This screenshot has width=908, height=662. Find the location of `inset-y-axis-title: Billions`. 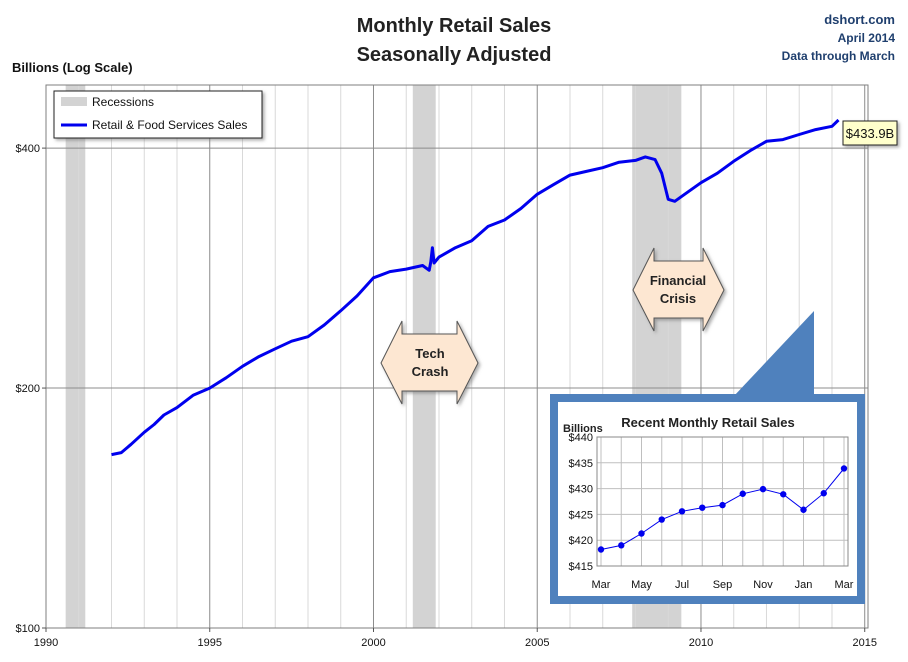

inset-y-axis-title: Billions is located at coordinates (583, 429).